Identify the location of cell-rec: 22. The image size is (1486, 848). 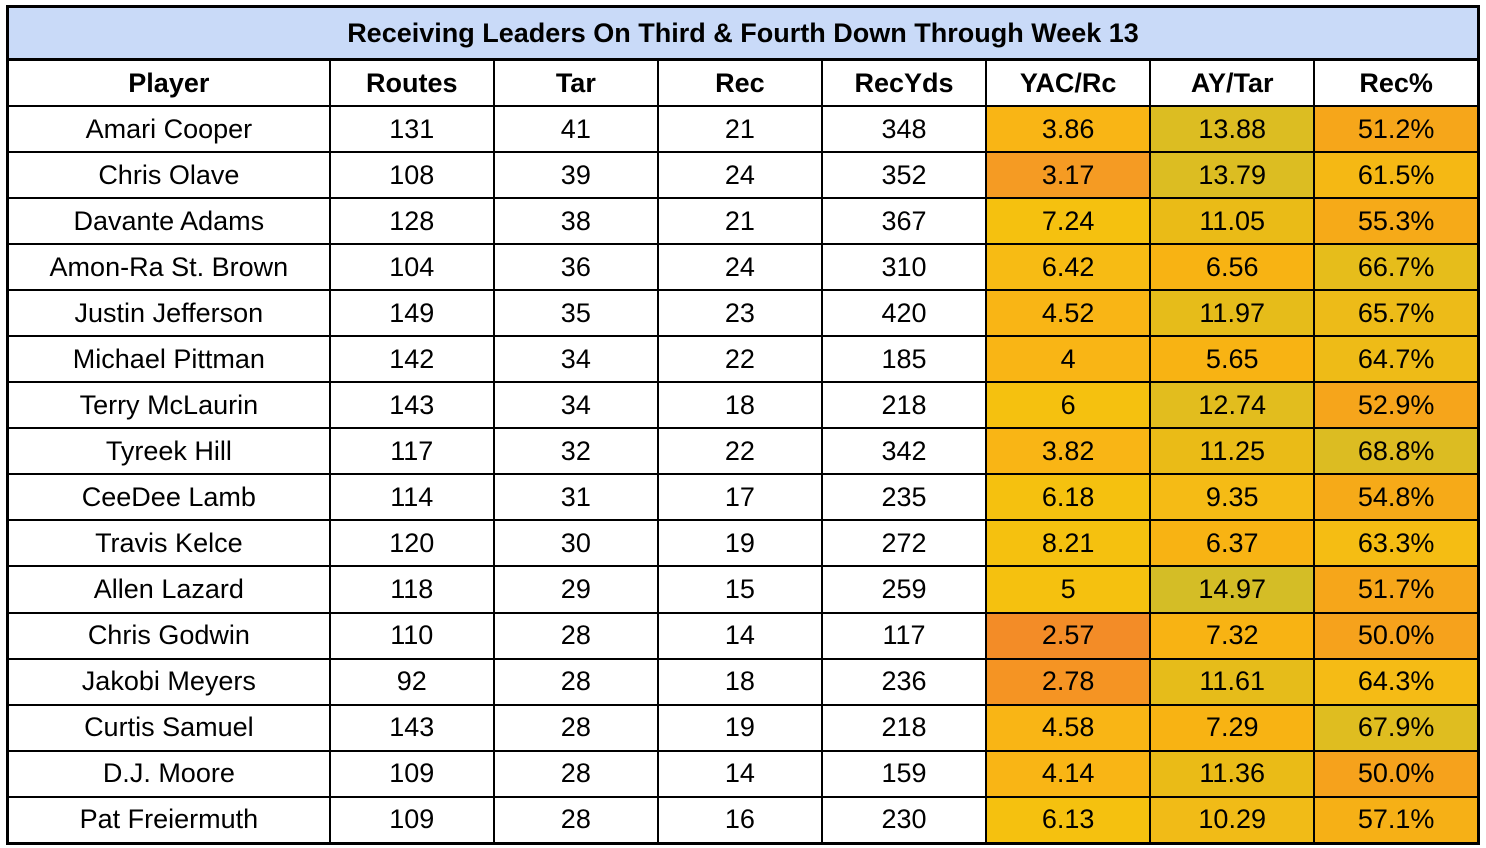
(739, 451).